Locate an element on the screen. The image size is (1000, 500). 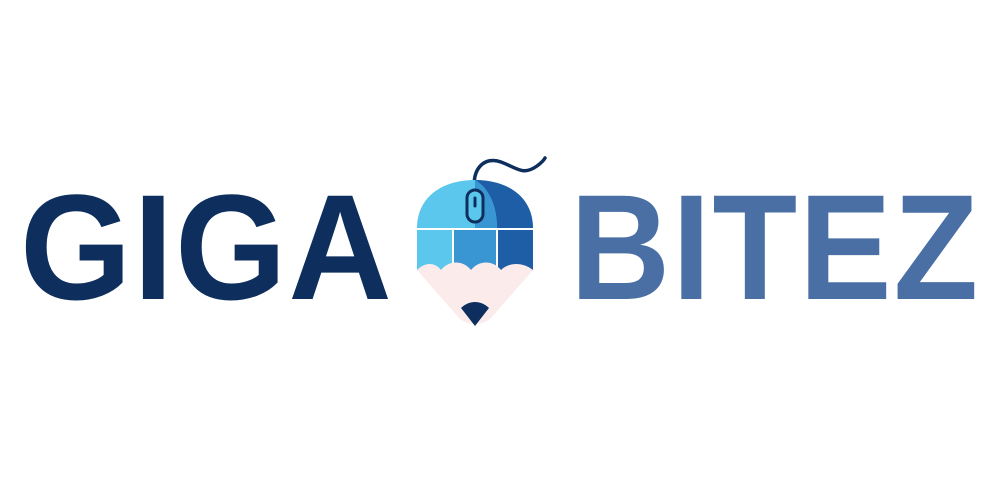
mouse-pencil-icon is located at coordinates (482, 241).